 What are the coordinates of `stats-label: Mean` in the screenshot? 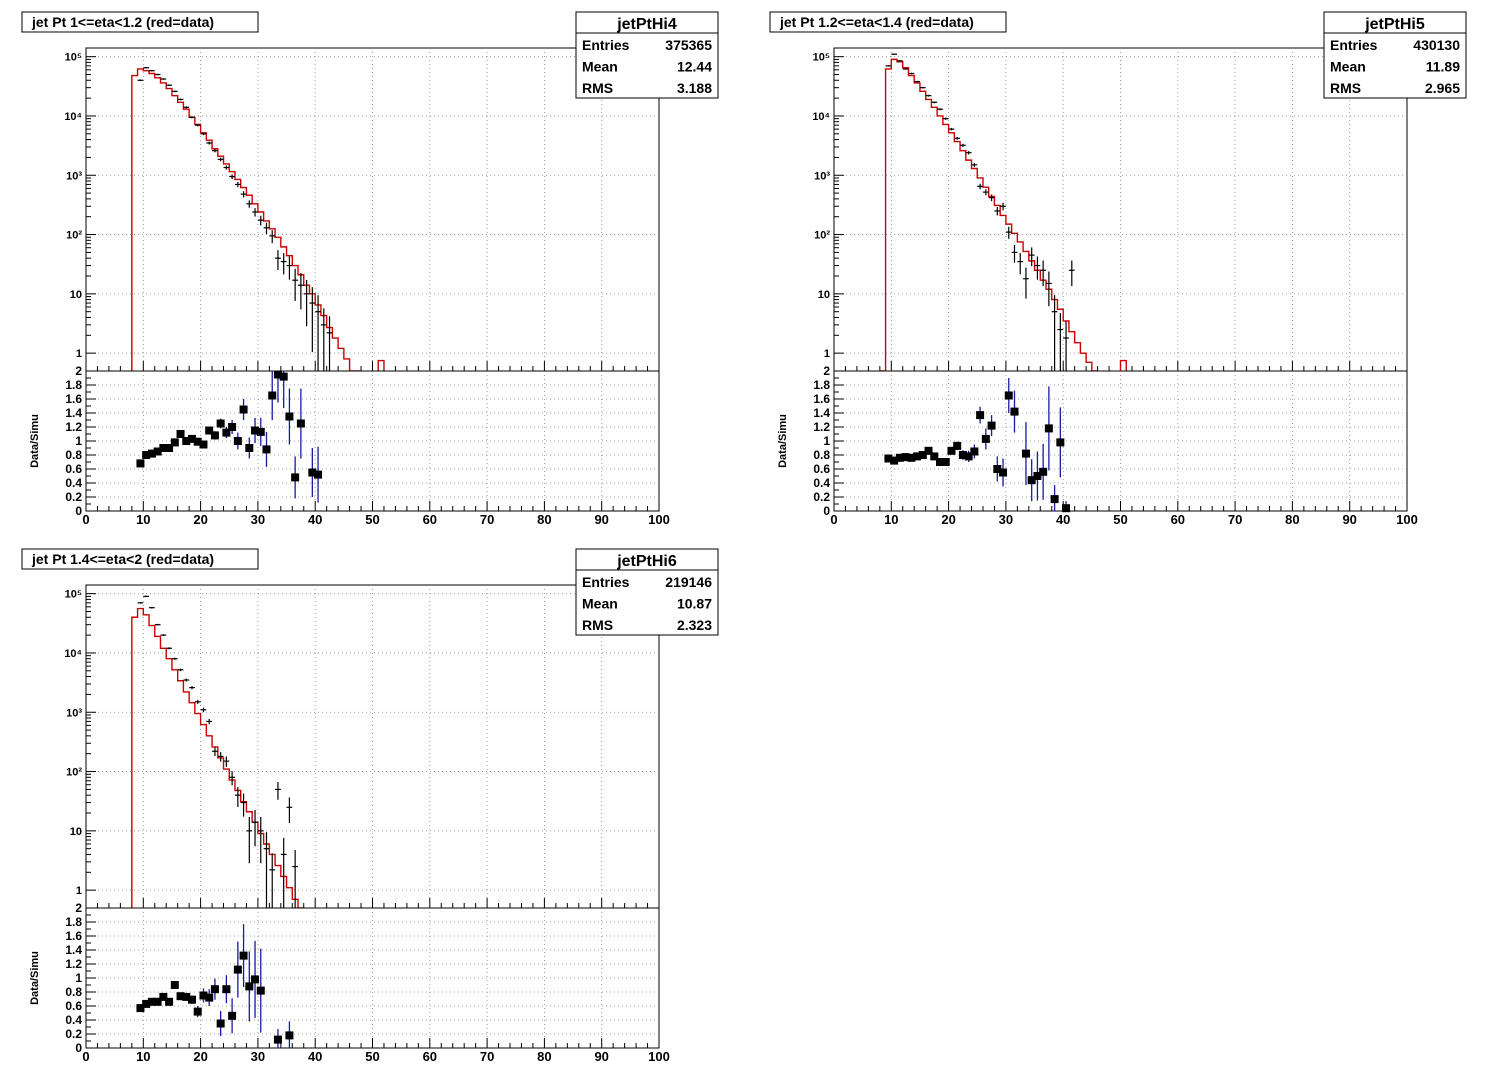 It's located at (1348, 67).